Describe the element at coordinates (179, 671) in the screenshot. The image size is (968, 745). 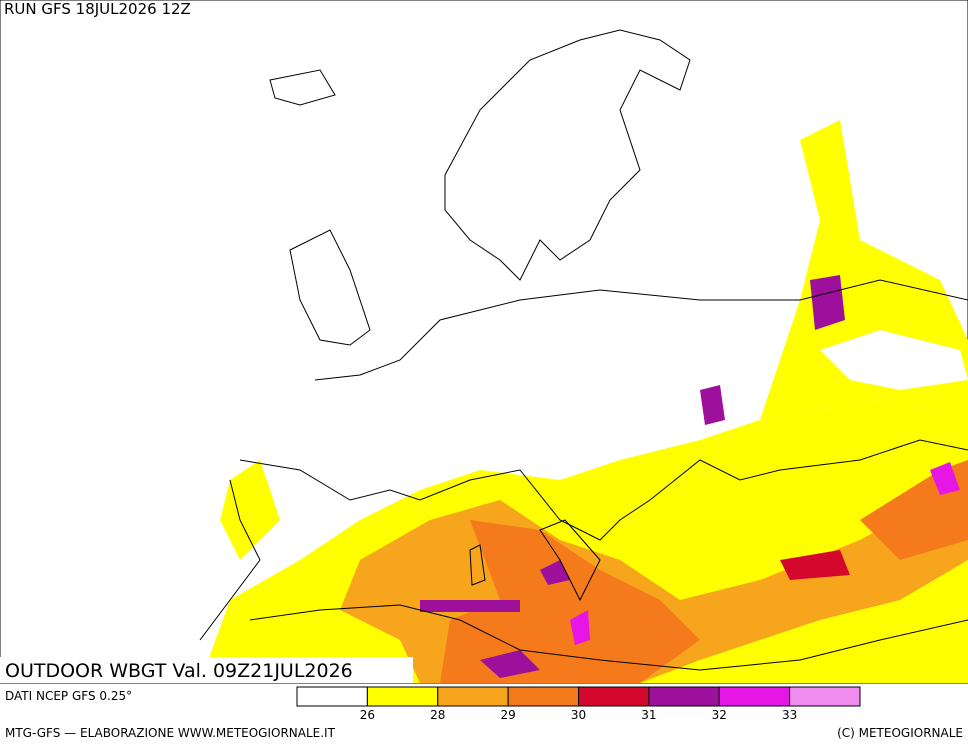
I see `map-caption: OUTDOOR WBGT Val. 09Z21JUL2026` at that location.